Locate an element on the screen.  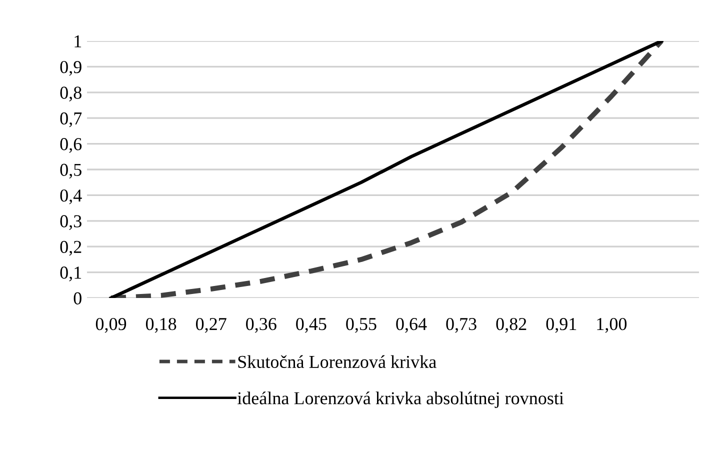
x-tick-label: 0,91 is located at coordinates (561, 325).